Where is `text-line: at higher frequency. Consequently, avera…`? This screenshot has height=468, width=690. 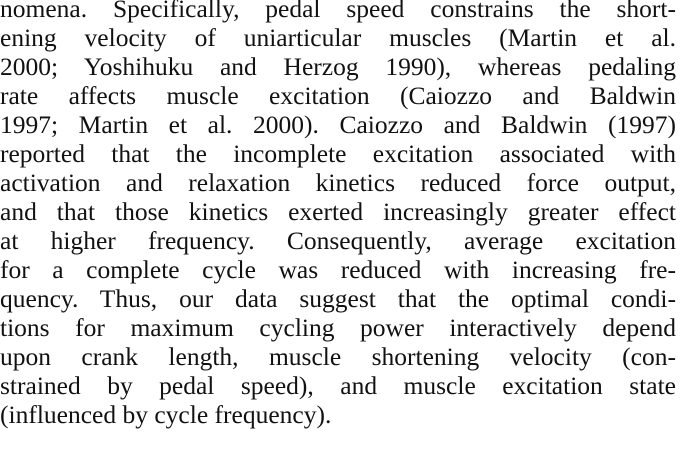
text-line: at higher frequency. Consequently, avera… is located at coordinates (338, 240).